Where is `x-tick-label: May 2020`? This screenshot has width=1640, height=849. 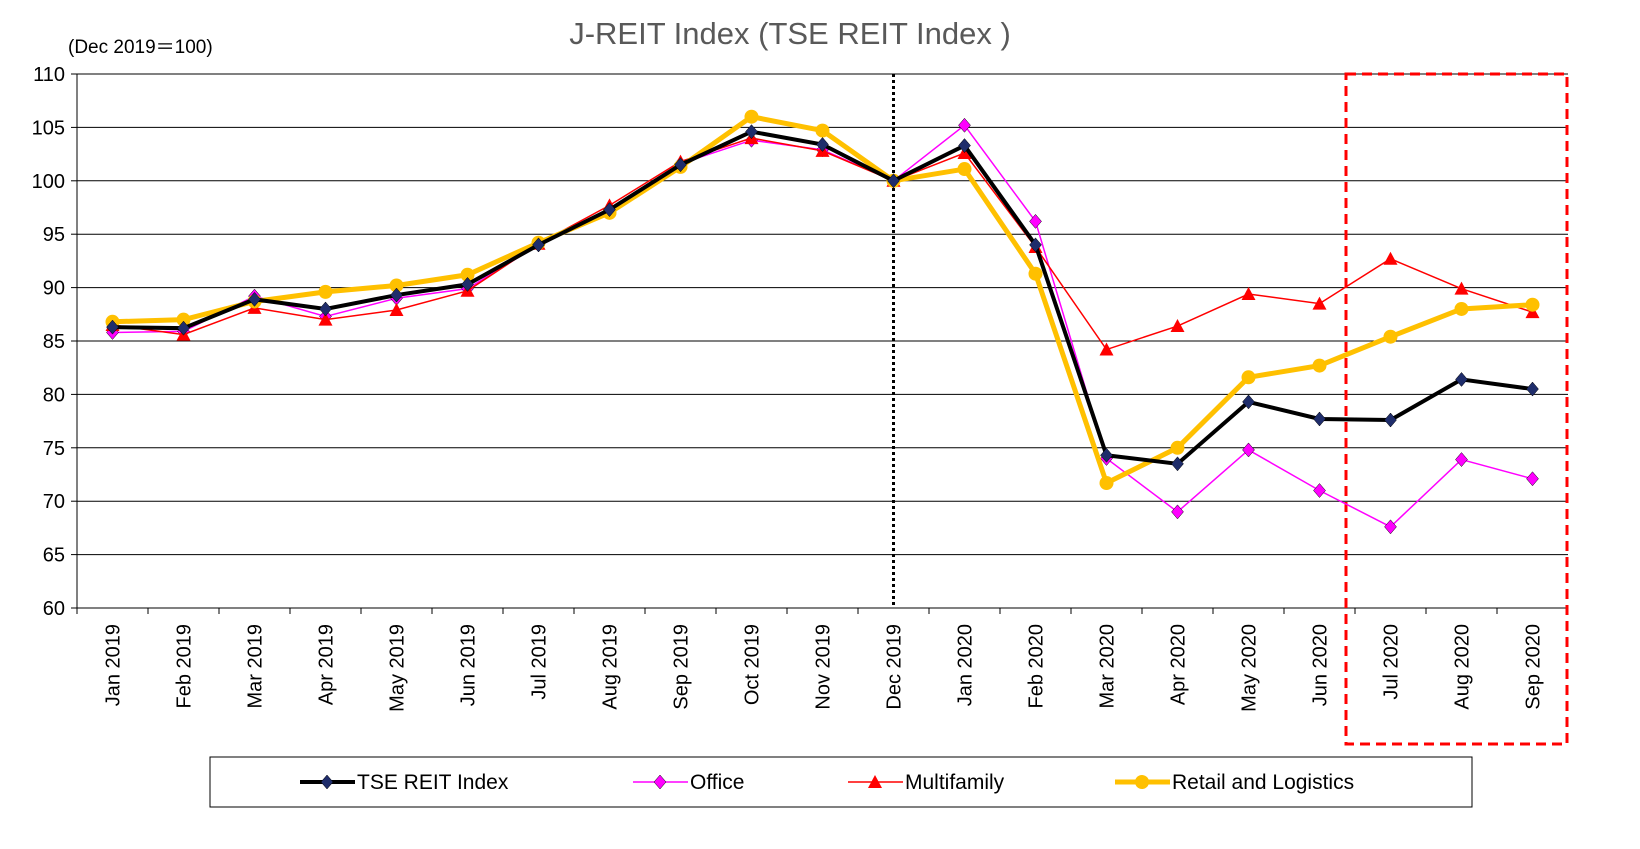 x-tick-label: May 2020 is located at coordinates (1250, 668).